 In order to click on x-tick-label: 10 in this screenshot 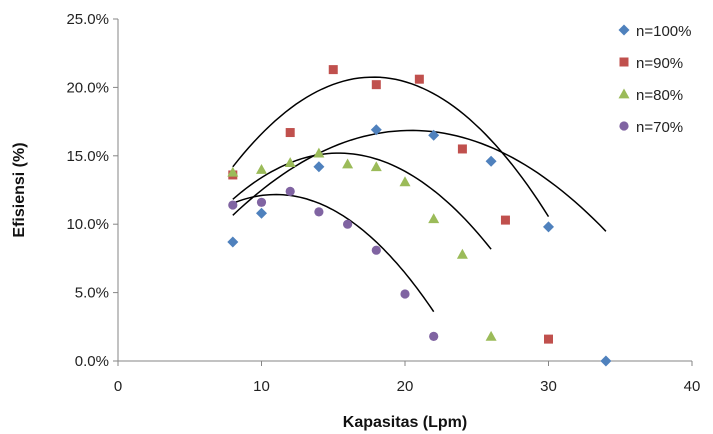, I will do `click(261, 386)`.